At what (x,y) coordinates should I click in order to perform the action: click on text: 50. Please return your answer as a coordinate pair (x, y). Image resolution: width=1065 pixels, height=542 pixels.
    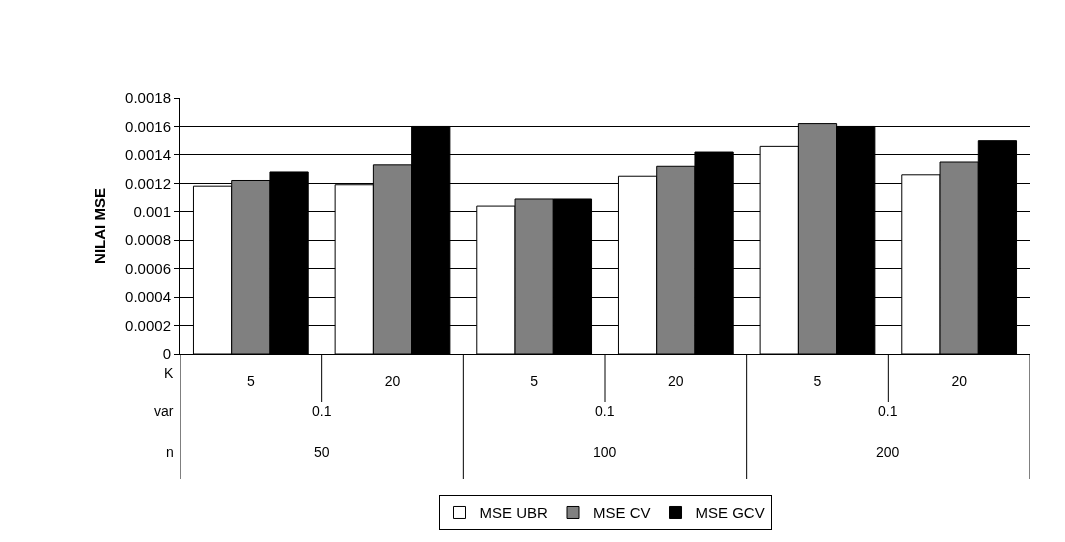
    Looking at the image, I should click on (322, 452).